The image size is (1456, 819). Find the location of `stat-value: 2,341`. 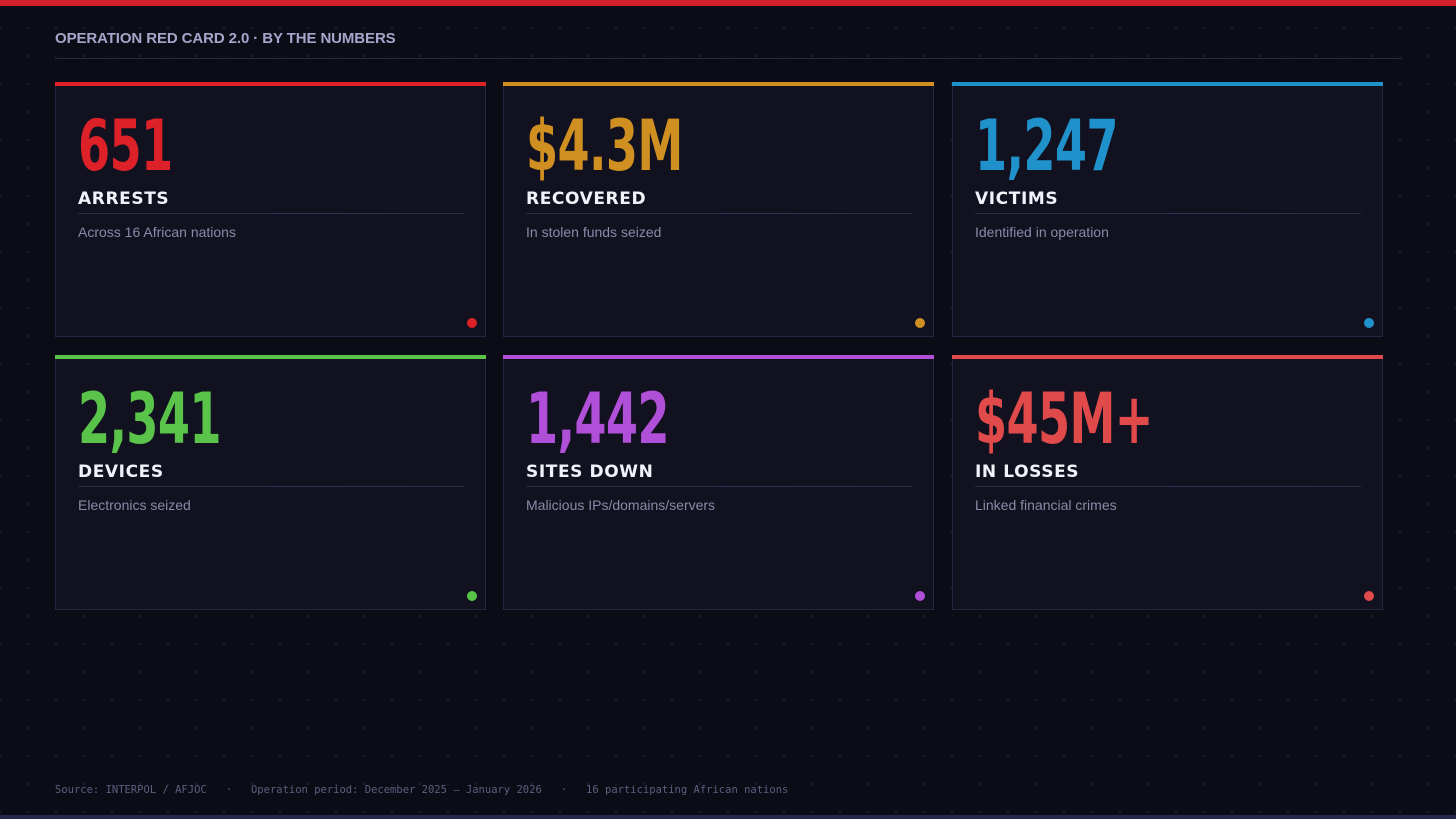

stat-value: 2,341 is located at coordinates (149, 419).